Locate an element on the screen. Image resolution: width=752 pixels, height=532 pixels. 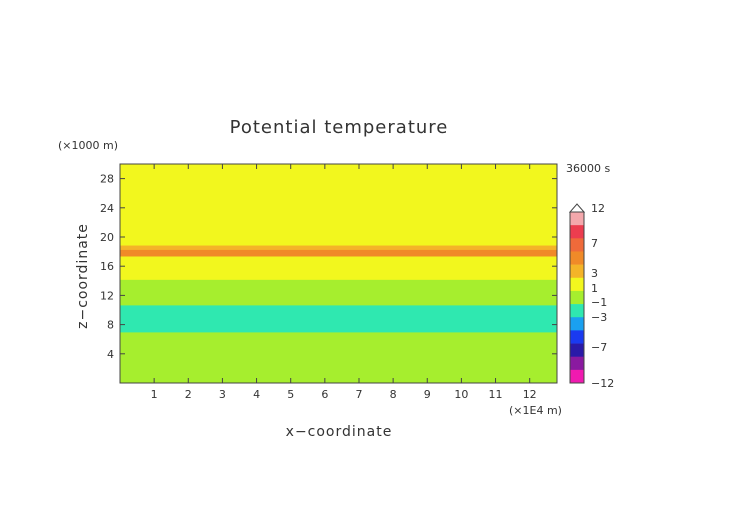
chart-title: Potential temperature is located at coordinates (339, 127).